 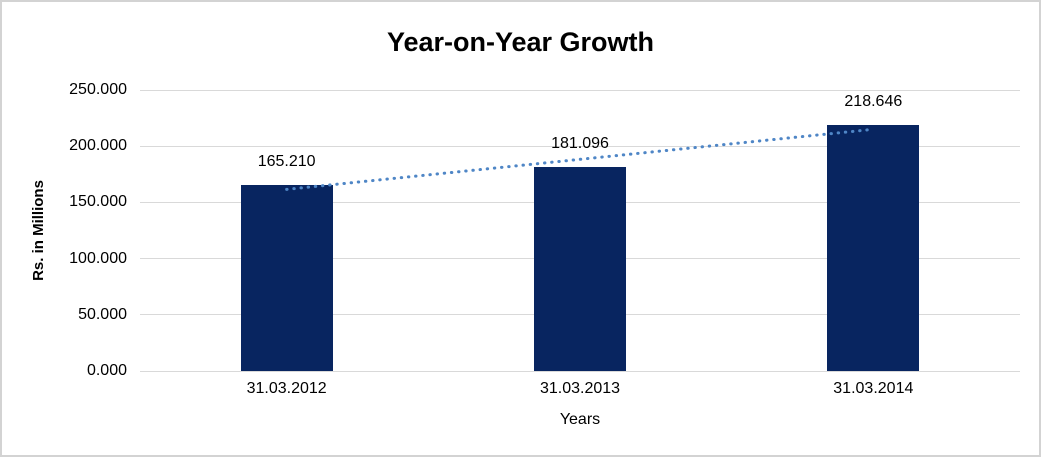 I want to click on y-tick-label: 200.000, so click(x=98, y=146).